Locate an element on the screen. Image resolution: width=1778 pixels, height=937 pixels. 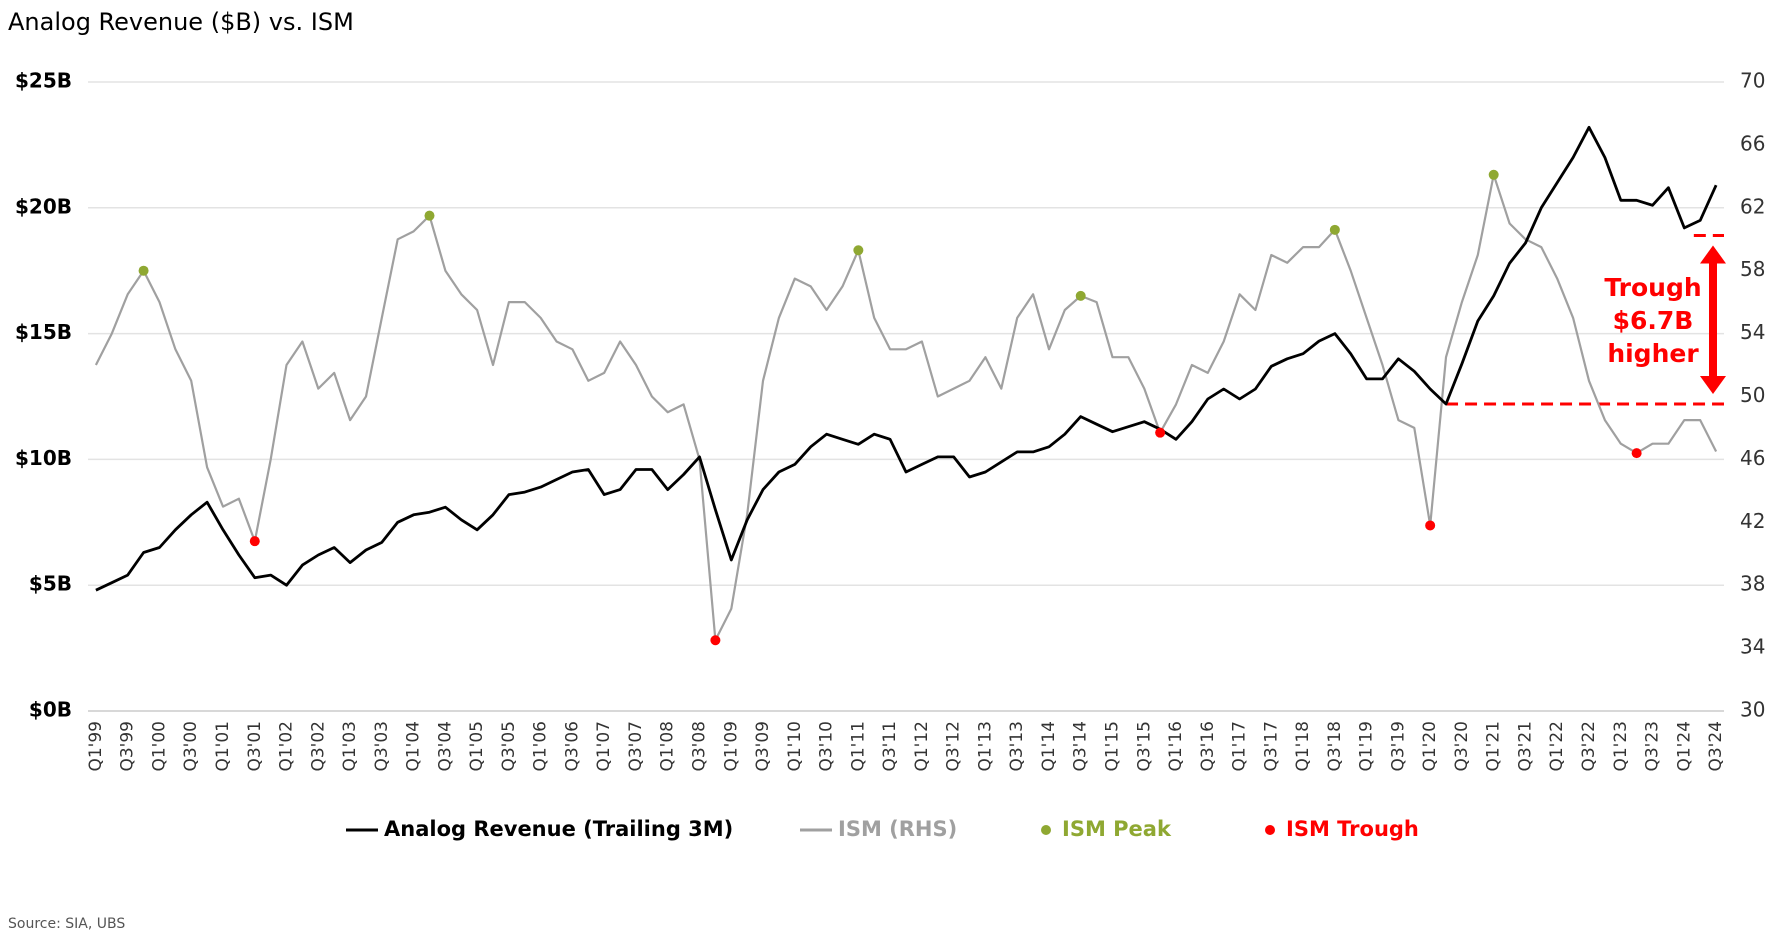
x-tick-label: Q3'22 is located at coordinates (1589, 746).